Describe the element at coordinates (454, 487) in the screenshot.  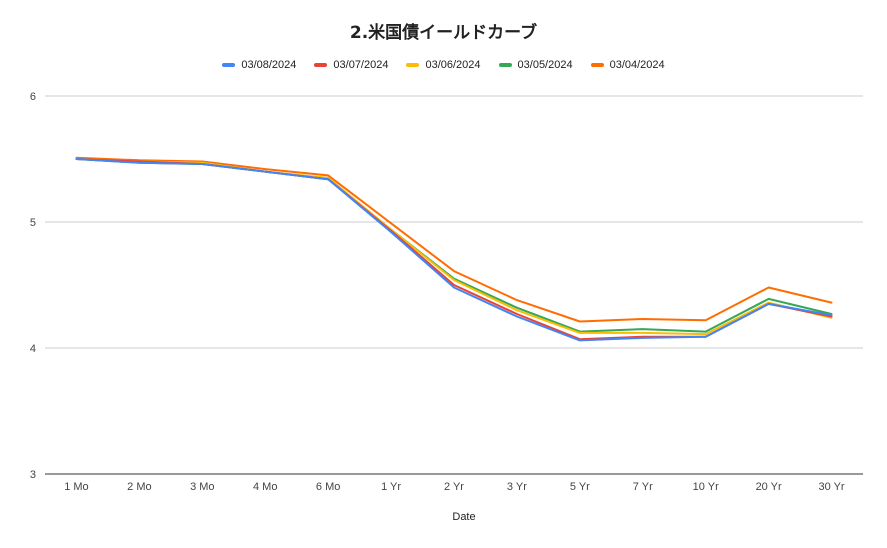
I see `x-tick-label: 2 Yr` at that location.